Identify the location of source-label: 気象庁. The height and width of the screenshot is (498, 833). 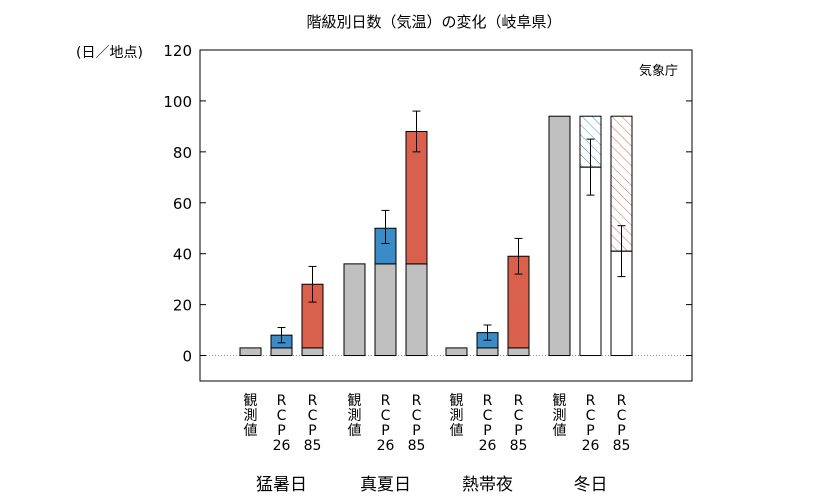
(658, 71).